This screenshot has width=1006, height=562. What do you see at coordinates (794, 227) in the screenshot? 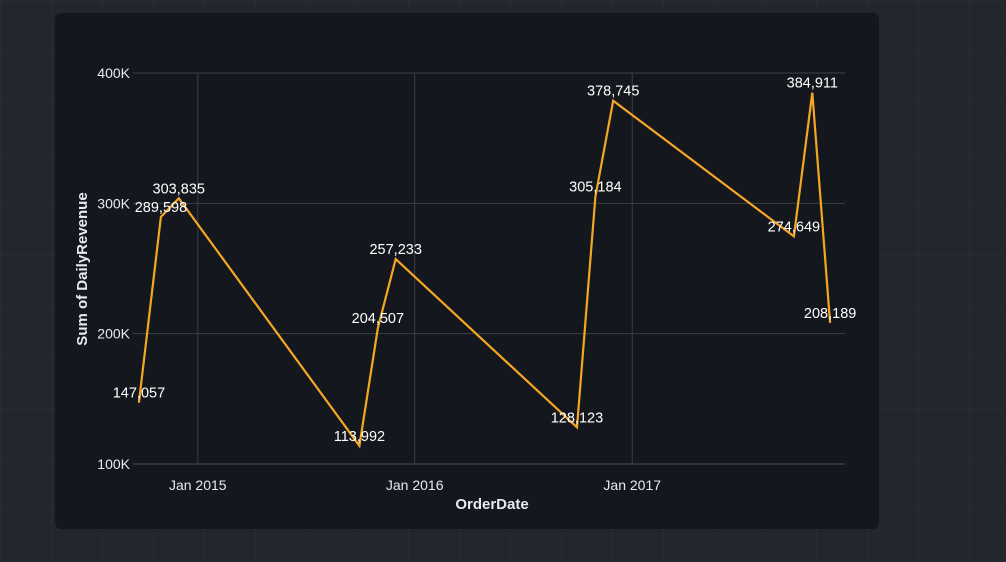
I see `data-label: 274,649` at bounding box center [794, 227].